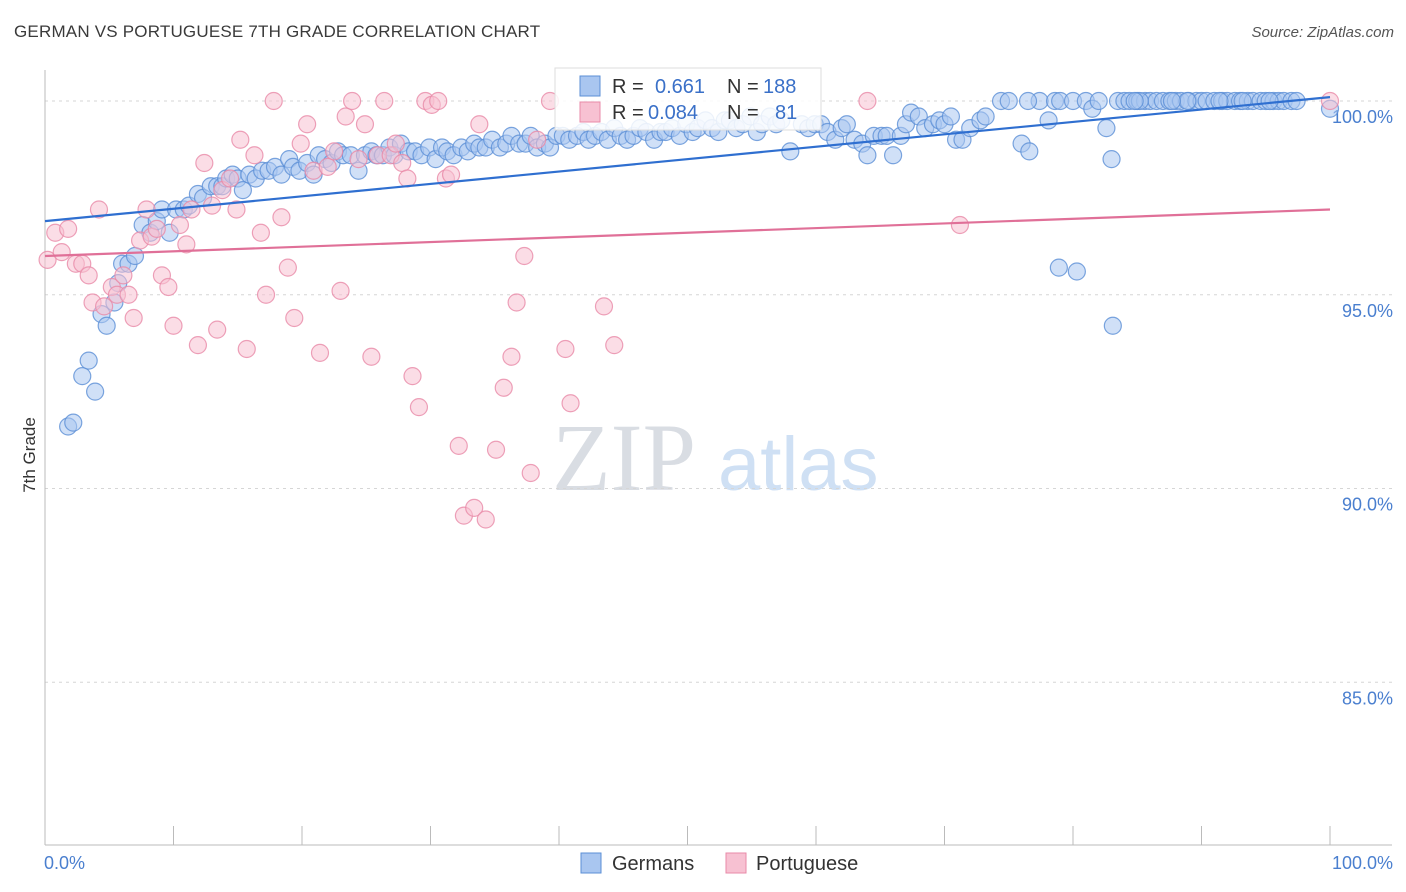  What do you see at coordinates (1367, 698) in the screenshot?
I see `y-tick-label: 85.0%` at bounding box center [1367, 698].